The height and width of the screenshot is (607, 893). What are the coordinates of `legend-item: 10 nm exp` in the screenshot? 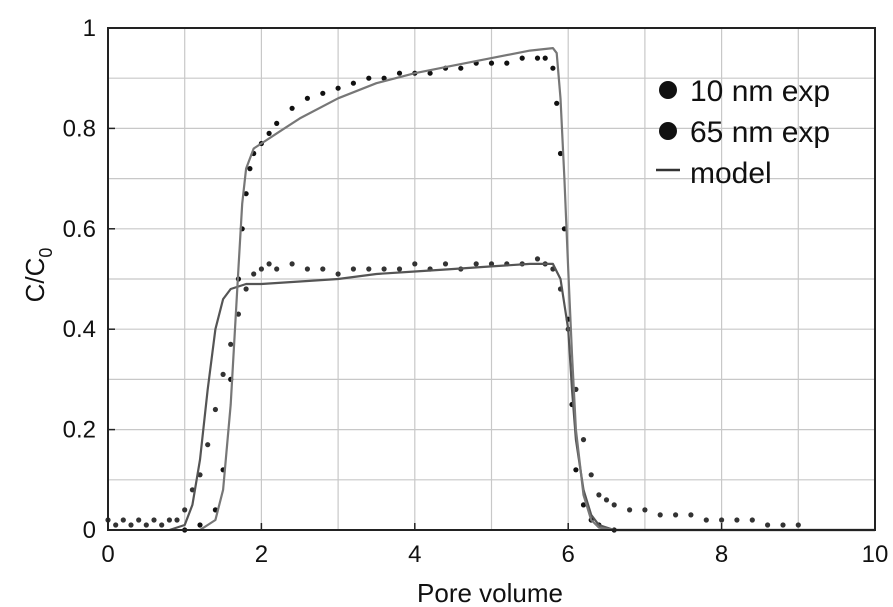 It's located at (744, 91).